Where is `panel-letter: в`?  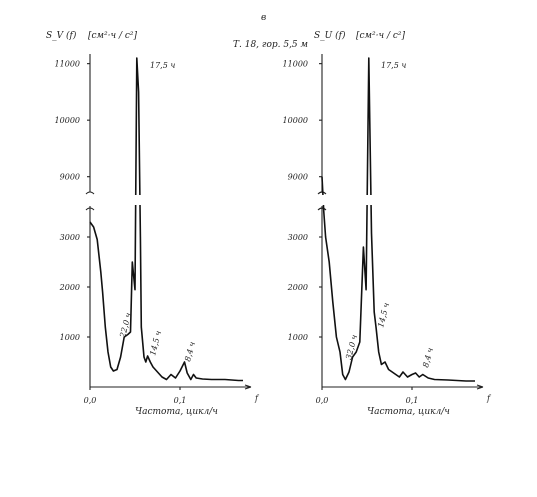
panel-letter: в is located at coordinates (263, 18).